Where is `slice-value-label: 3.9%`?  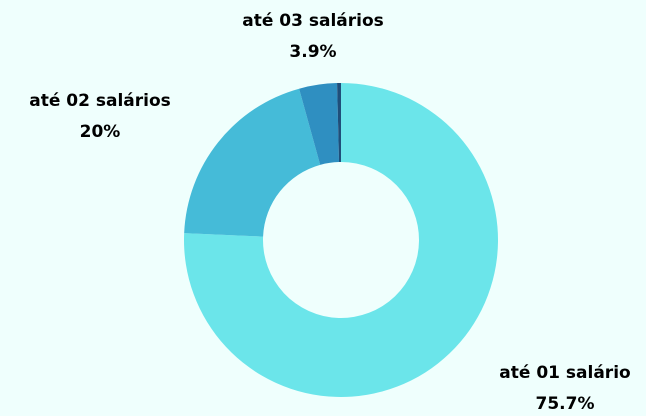 slice-value-label: 3.9% is located at coordinates (312, 52).